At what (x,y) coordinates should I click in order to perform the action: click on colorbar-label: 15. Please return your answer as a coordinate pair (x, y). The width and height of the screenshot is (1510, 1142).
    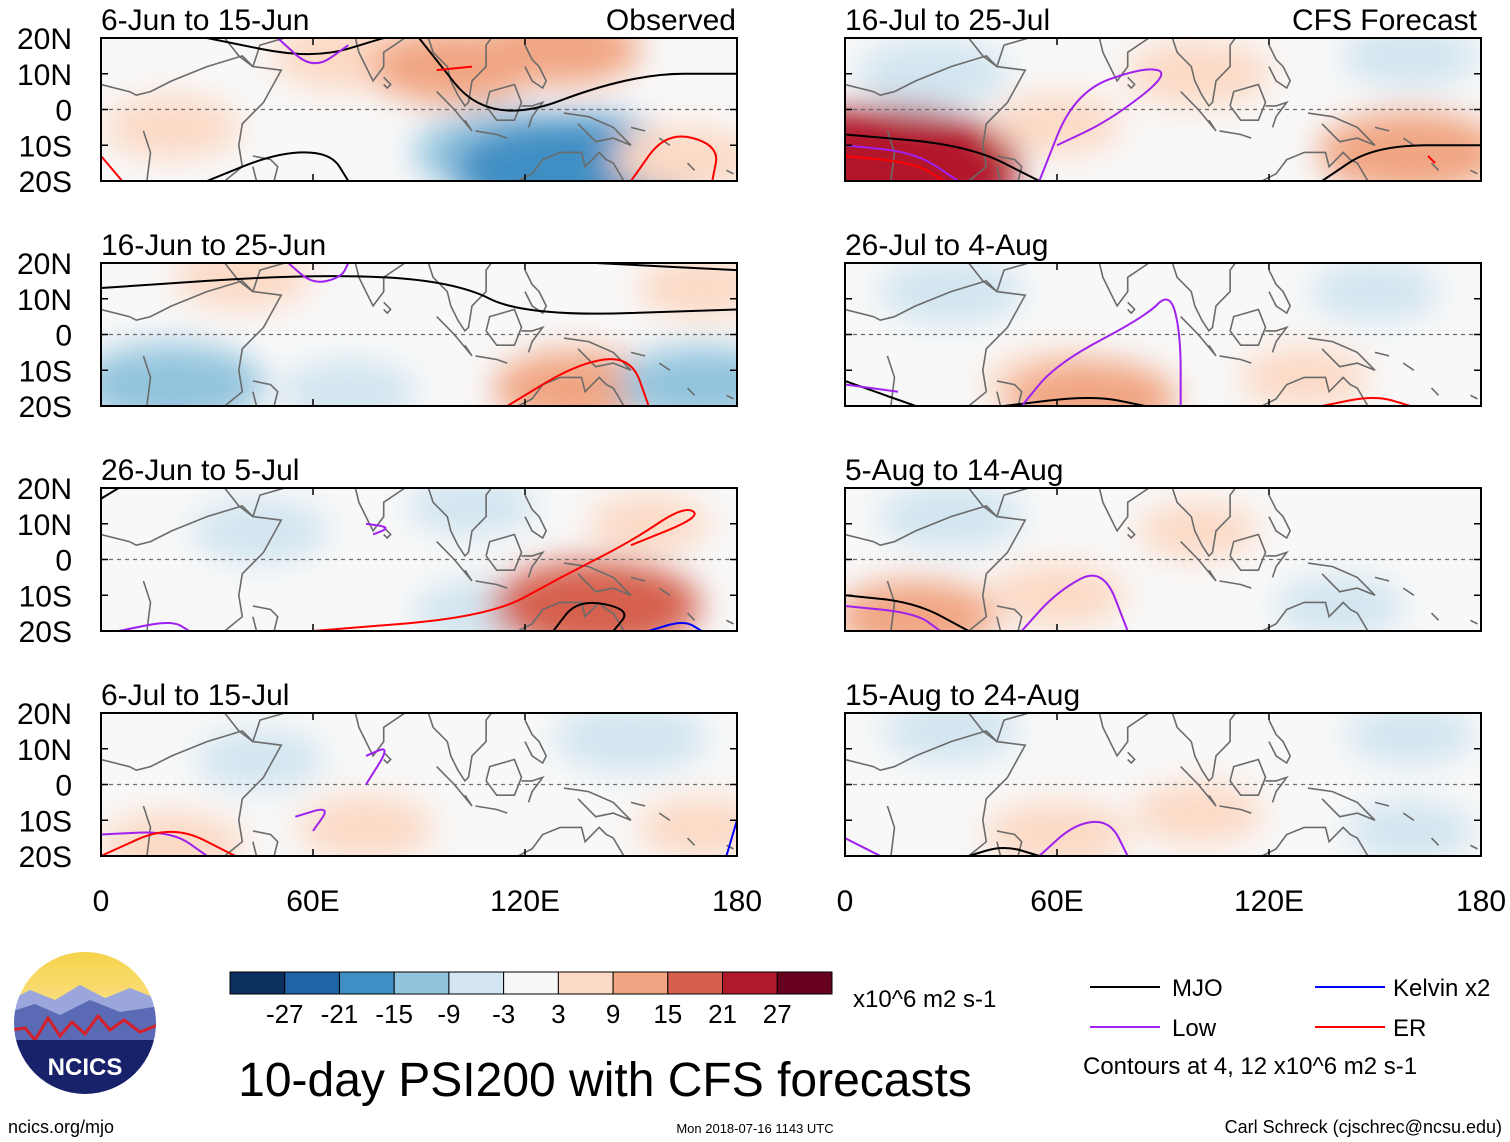
    Looking at the image, I should click on (667, 1014).